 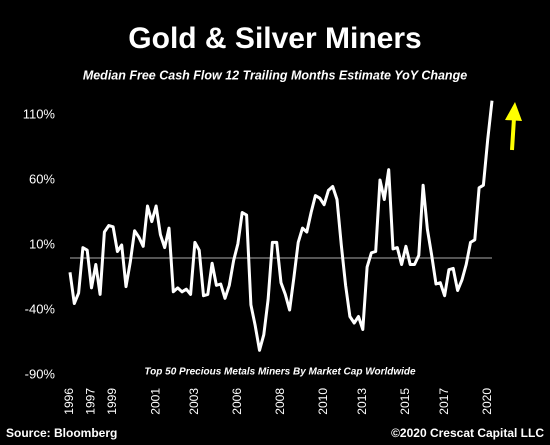 What do you see at coordinates (42, 178) in the screenshot?
I see `y-tick-label: 60%` at bounding box center [42, 178].